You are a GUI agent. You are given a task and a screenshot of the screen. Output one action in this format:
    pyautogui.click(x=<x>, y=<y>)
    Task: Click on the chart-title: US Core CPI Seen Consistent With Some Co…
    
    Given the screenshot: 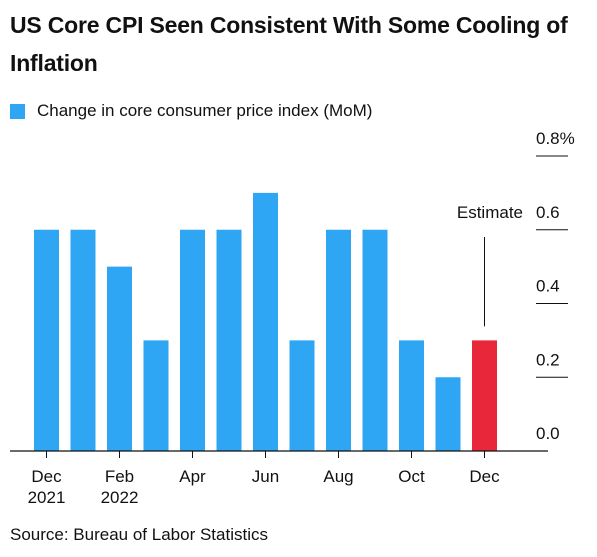 What is the action you would take?
    pyautogui.click(x=289, y=44)
    